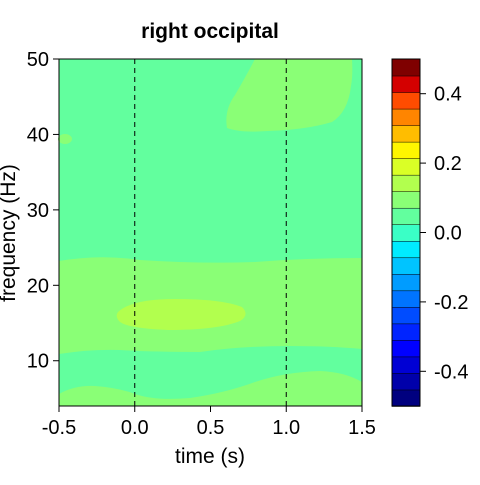 This screenshot has width=480, height=485. Describe the element at coordinates (451, 372) in the screenshot. I see `colorbar-tick-label: -0.4` at that location.